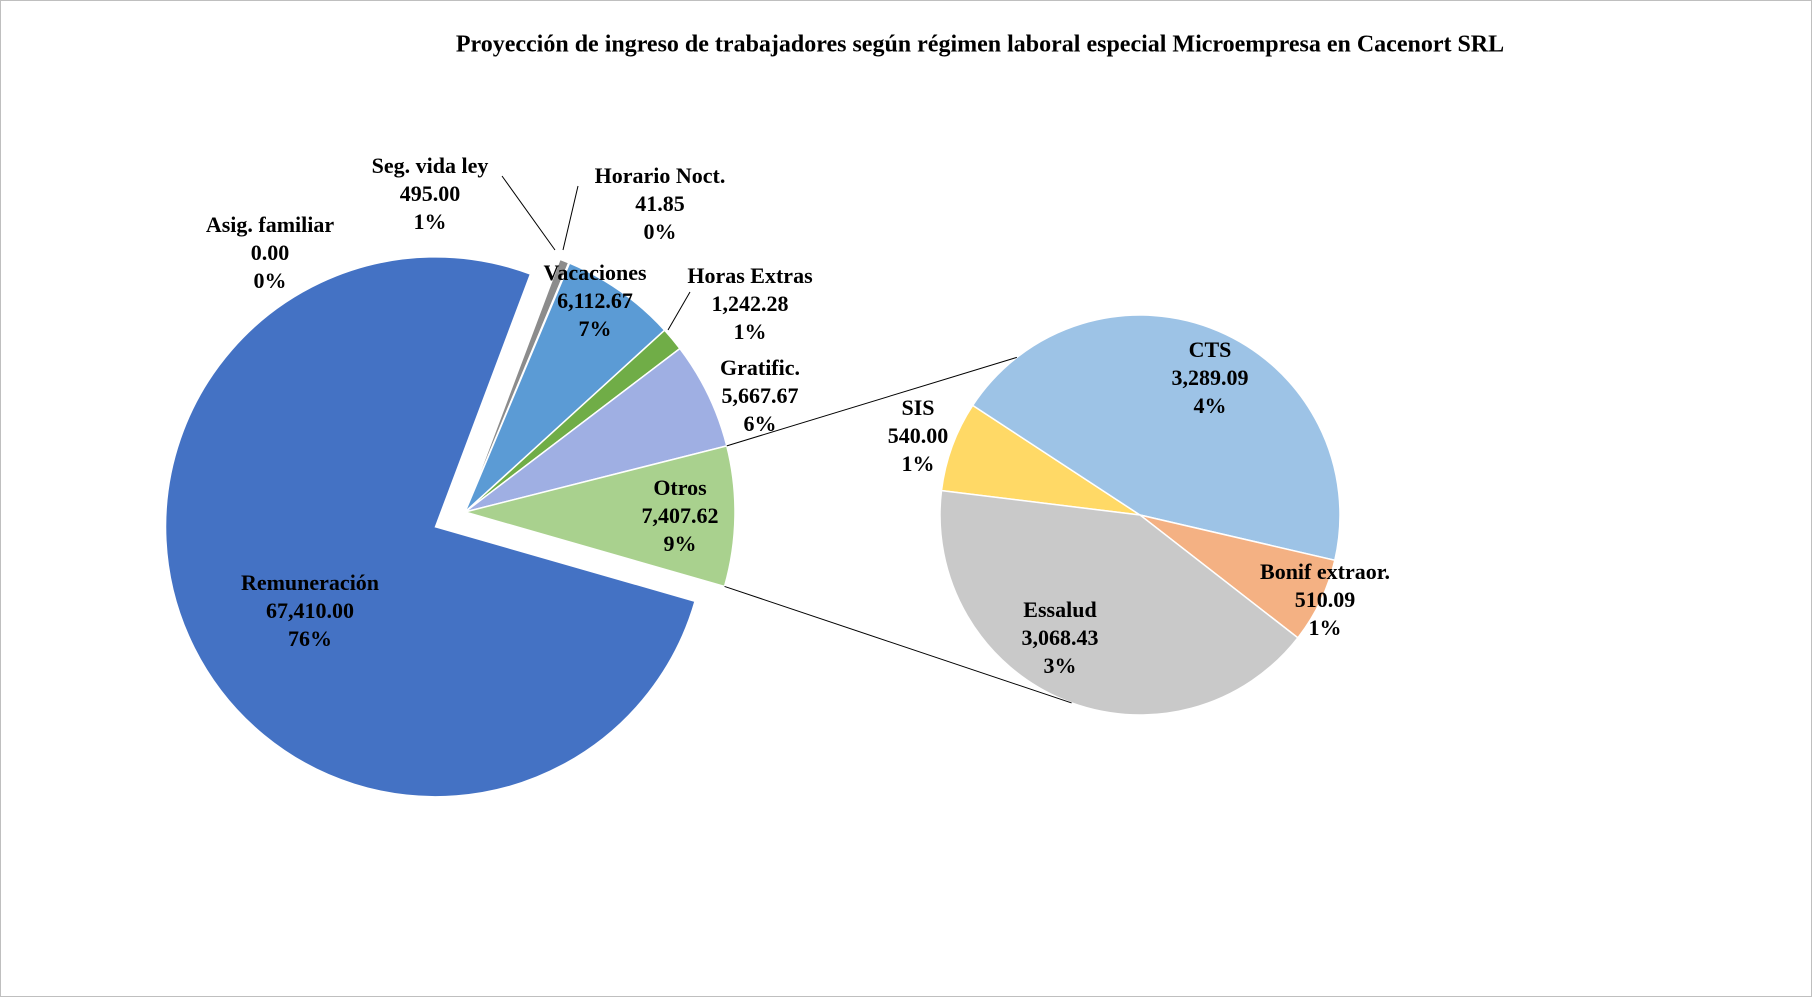 Image resolution: width=1812 pixels, height=997 pixels. Describe the element at coordinates (1325, 571) in the screenshot. I see `slice-category-label: Bonif extraor.` at that location.